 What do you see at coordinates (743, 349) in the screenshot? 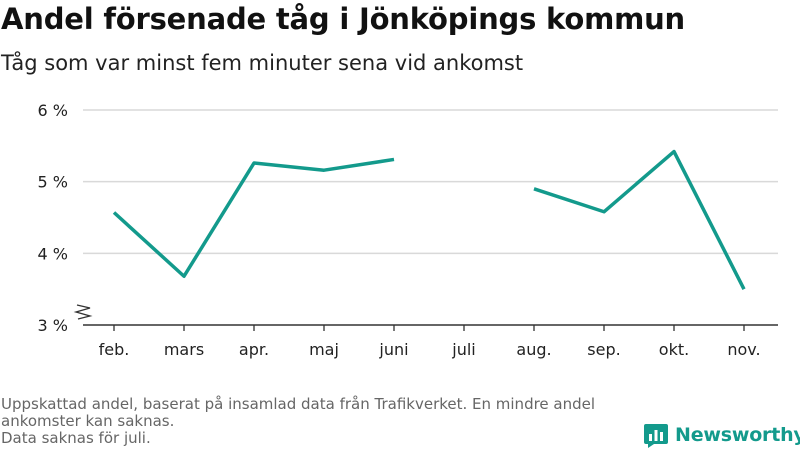
I see `x-tick-label: nov.` at bounding box center [743, 349].